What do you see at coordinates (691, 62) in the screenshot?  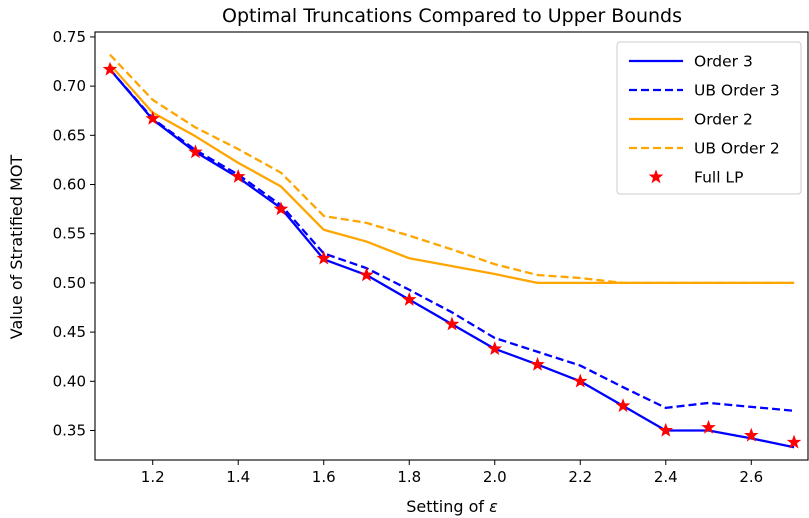 I see `legend-entry-0: Order 3` at bounding box center [691, 62].